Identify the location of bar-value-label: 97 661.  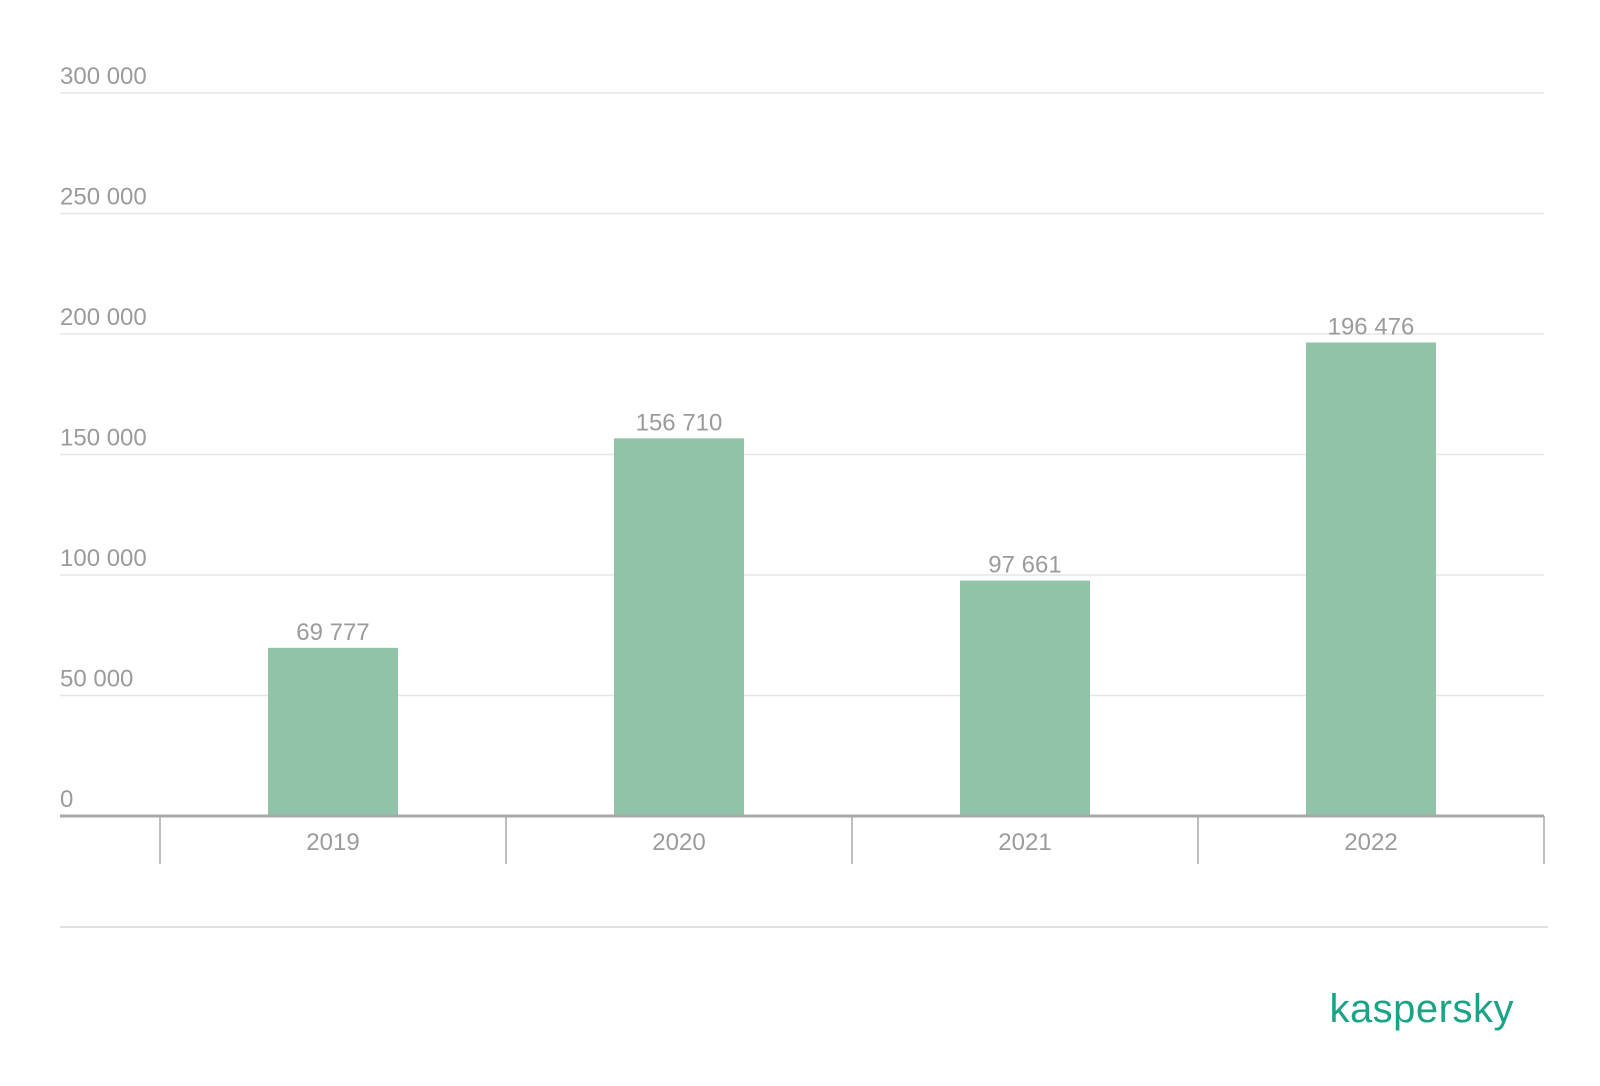
(1024, 565).